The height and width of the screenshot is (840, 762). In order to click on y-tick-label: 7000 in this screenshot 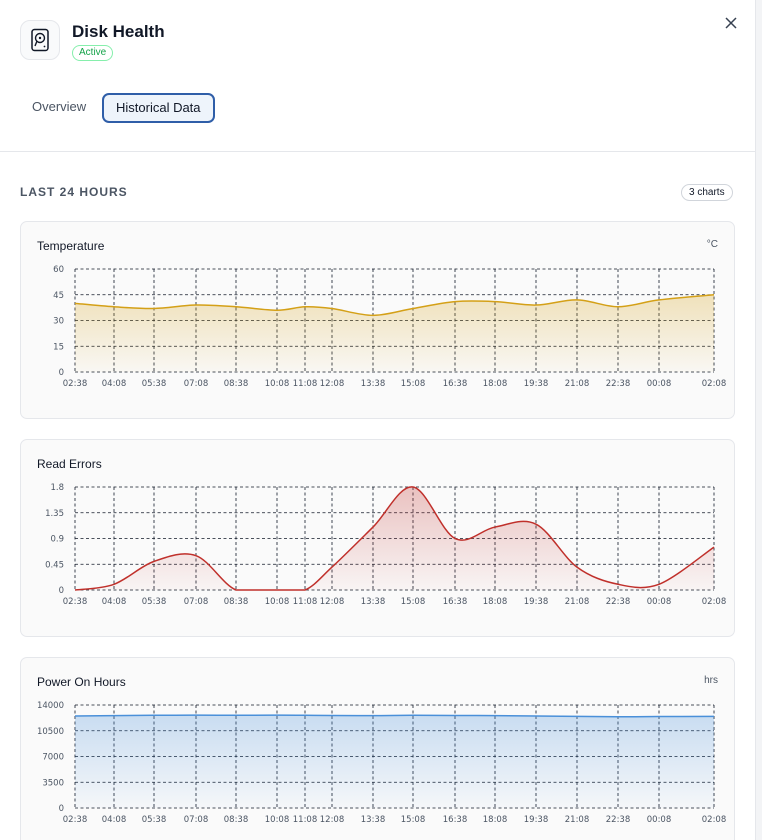, I will do `click(53, 758)`.